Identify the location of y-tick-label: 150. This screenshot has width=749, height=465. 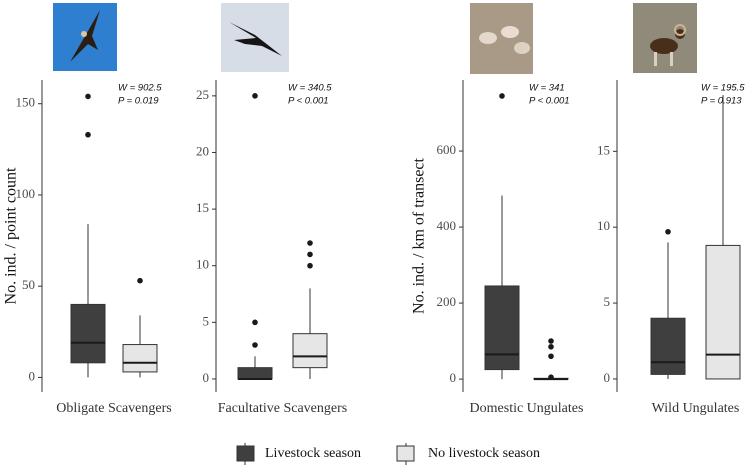
(26, 102).